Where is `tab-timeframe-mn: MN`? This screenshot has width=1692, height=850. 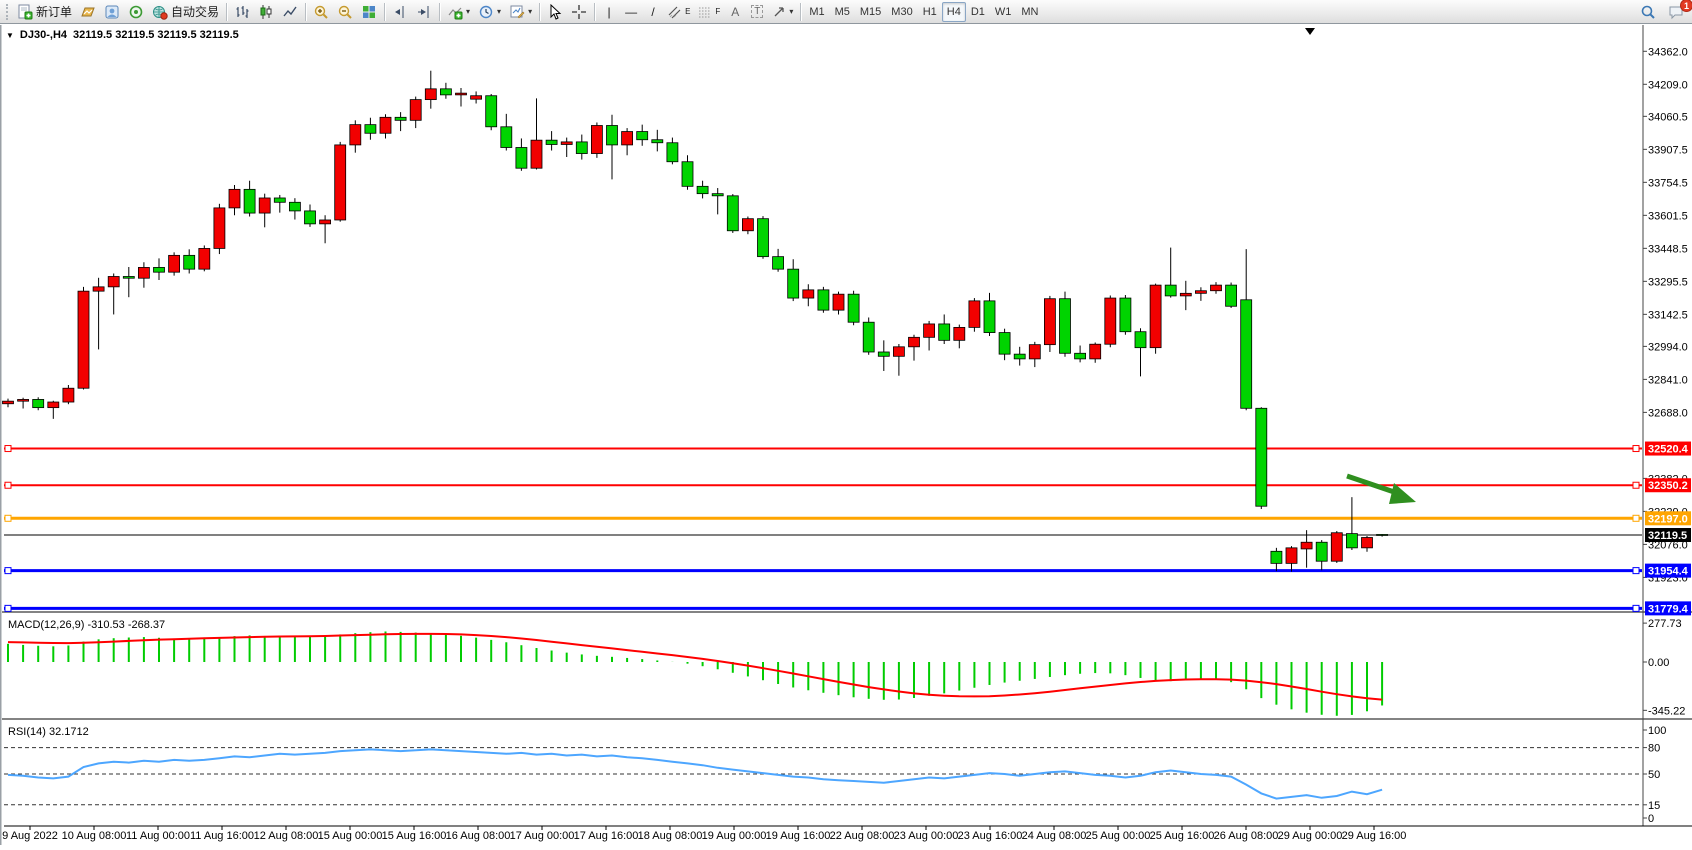 tab-timeframe-mn: MN is located at coordinates (1030, 11).